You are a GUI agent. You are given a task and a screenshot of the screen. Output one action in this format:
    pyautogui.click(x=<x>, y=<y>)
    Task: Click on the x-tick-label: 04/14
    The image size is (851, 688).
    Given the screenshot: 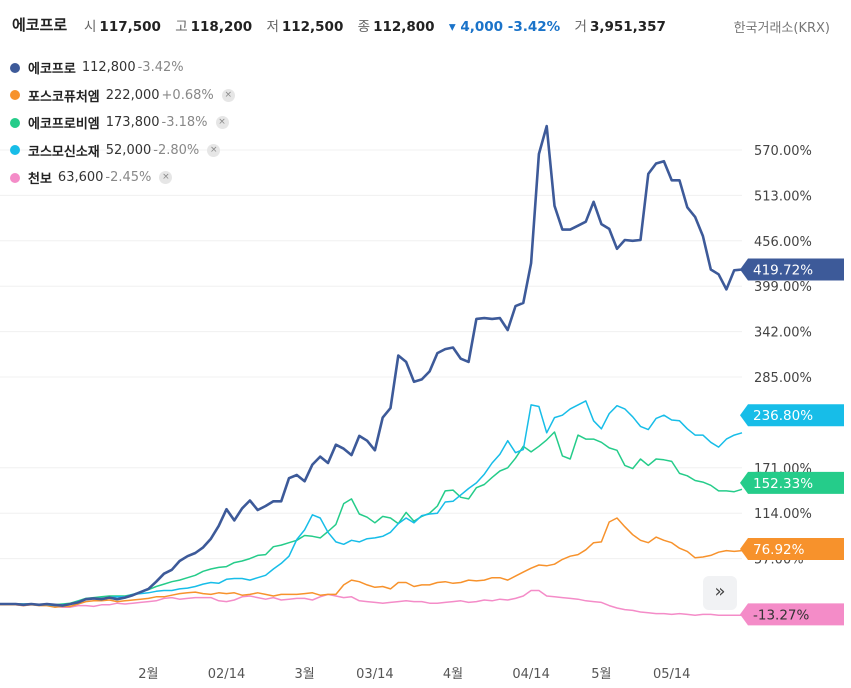 What is the action you would take?
    pyautogui.click(x=530, y=674)
    